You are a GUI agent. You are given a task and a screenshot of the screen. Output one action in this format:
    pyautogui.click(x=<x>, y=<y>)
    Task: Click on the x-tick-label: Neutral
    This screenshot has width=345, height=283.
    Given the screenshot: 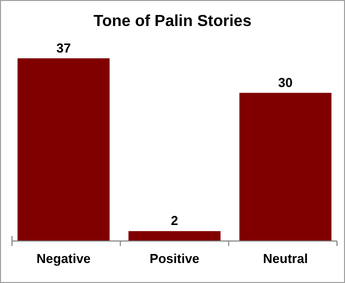 What is the action you would take?
    pyautogui.click(x=285, y=258)
    